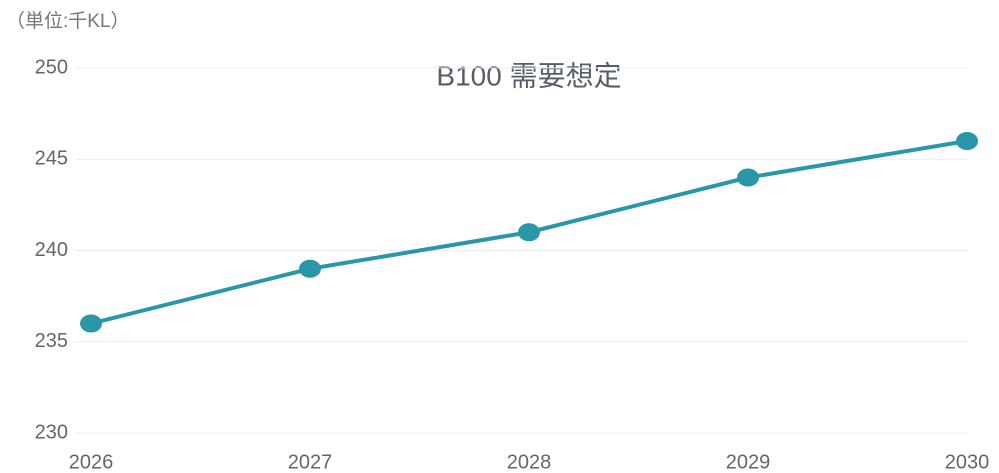  I want to click on chart-title: B100 需要想定, so click(528, 75).